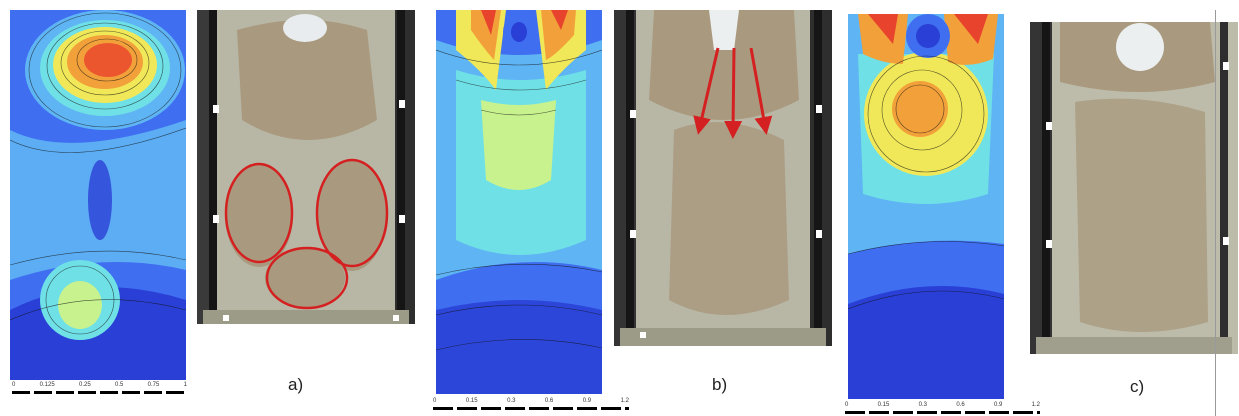  What do you see at coordinates (922, 405) in the screenshot?
I see `scale-c-tick-2: 0.3` at bounding box center [922, 405].